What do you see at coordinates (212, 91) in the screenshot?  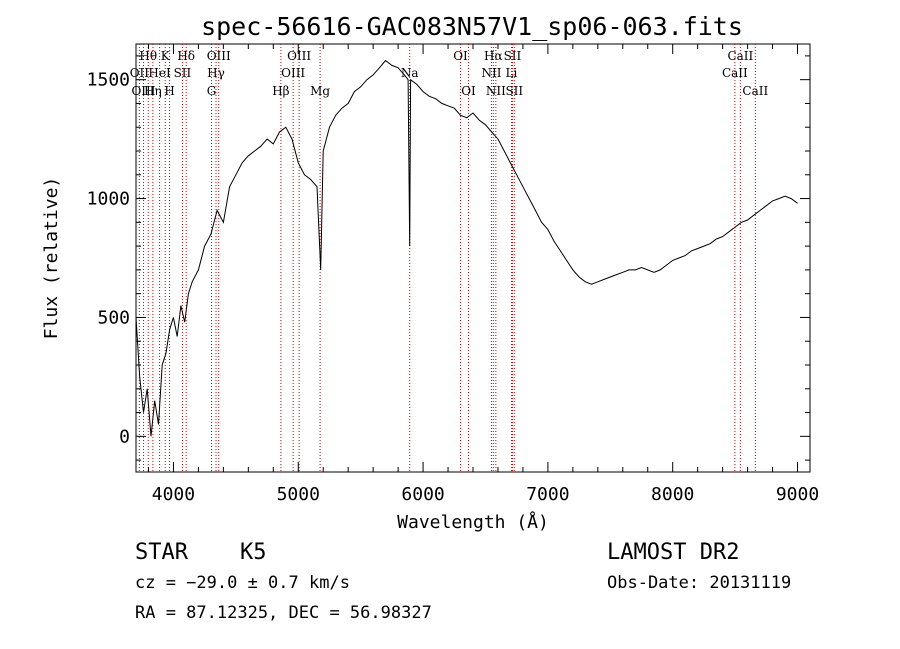 I see `line-marker-label: G` at bounding box center [212, 91].